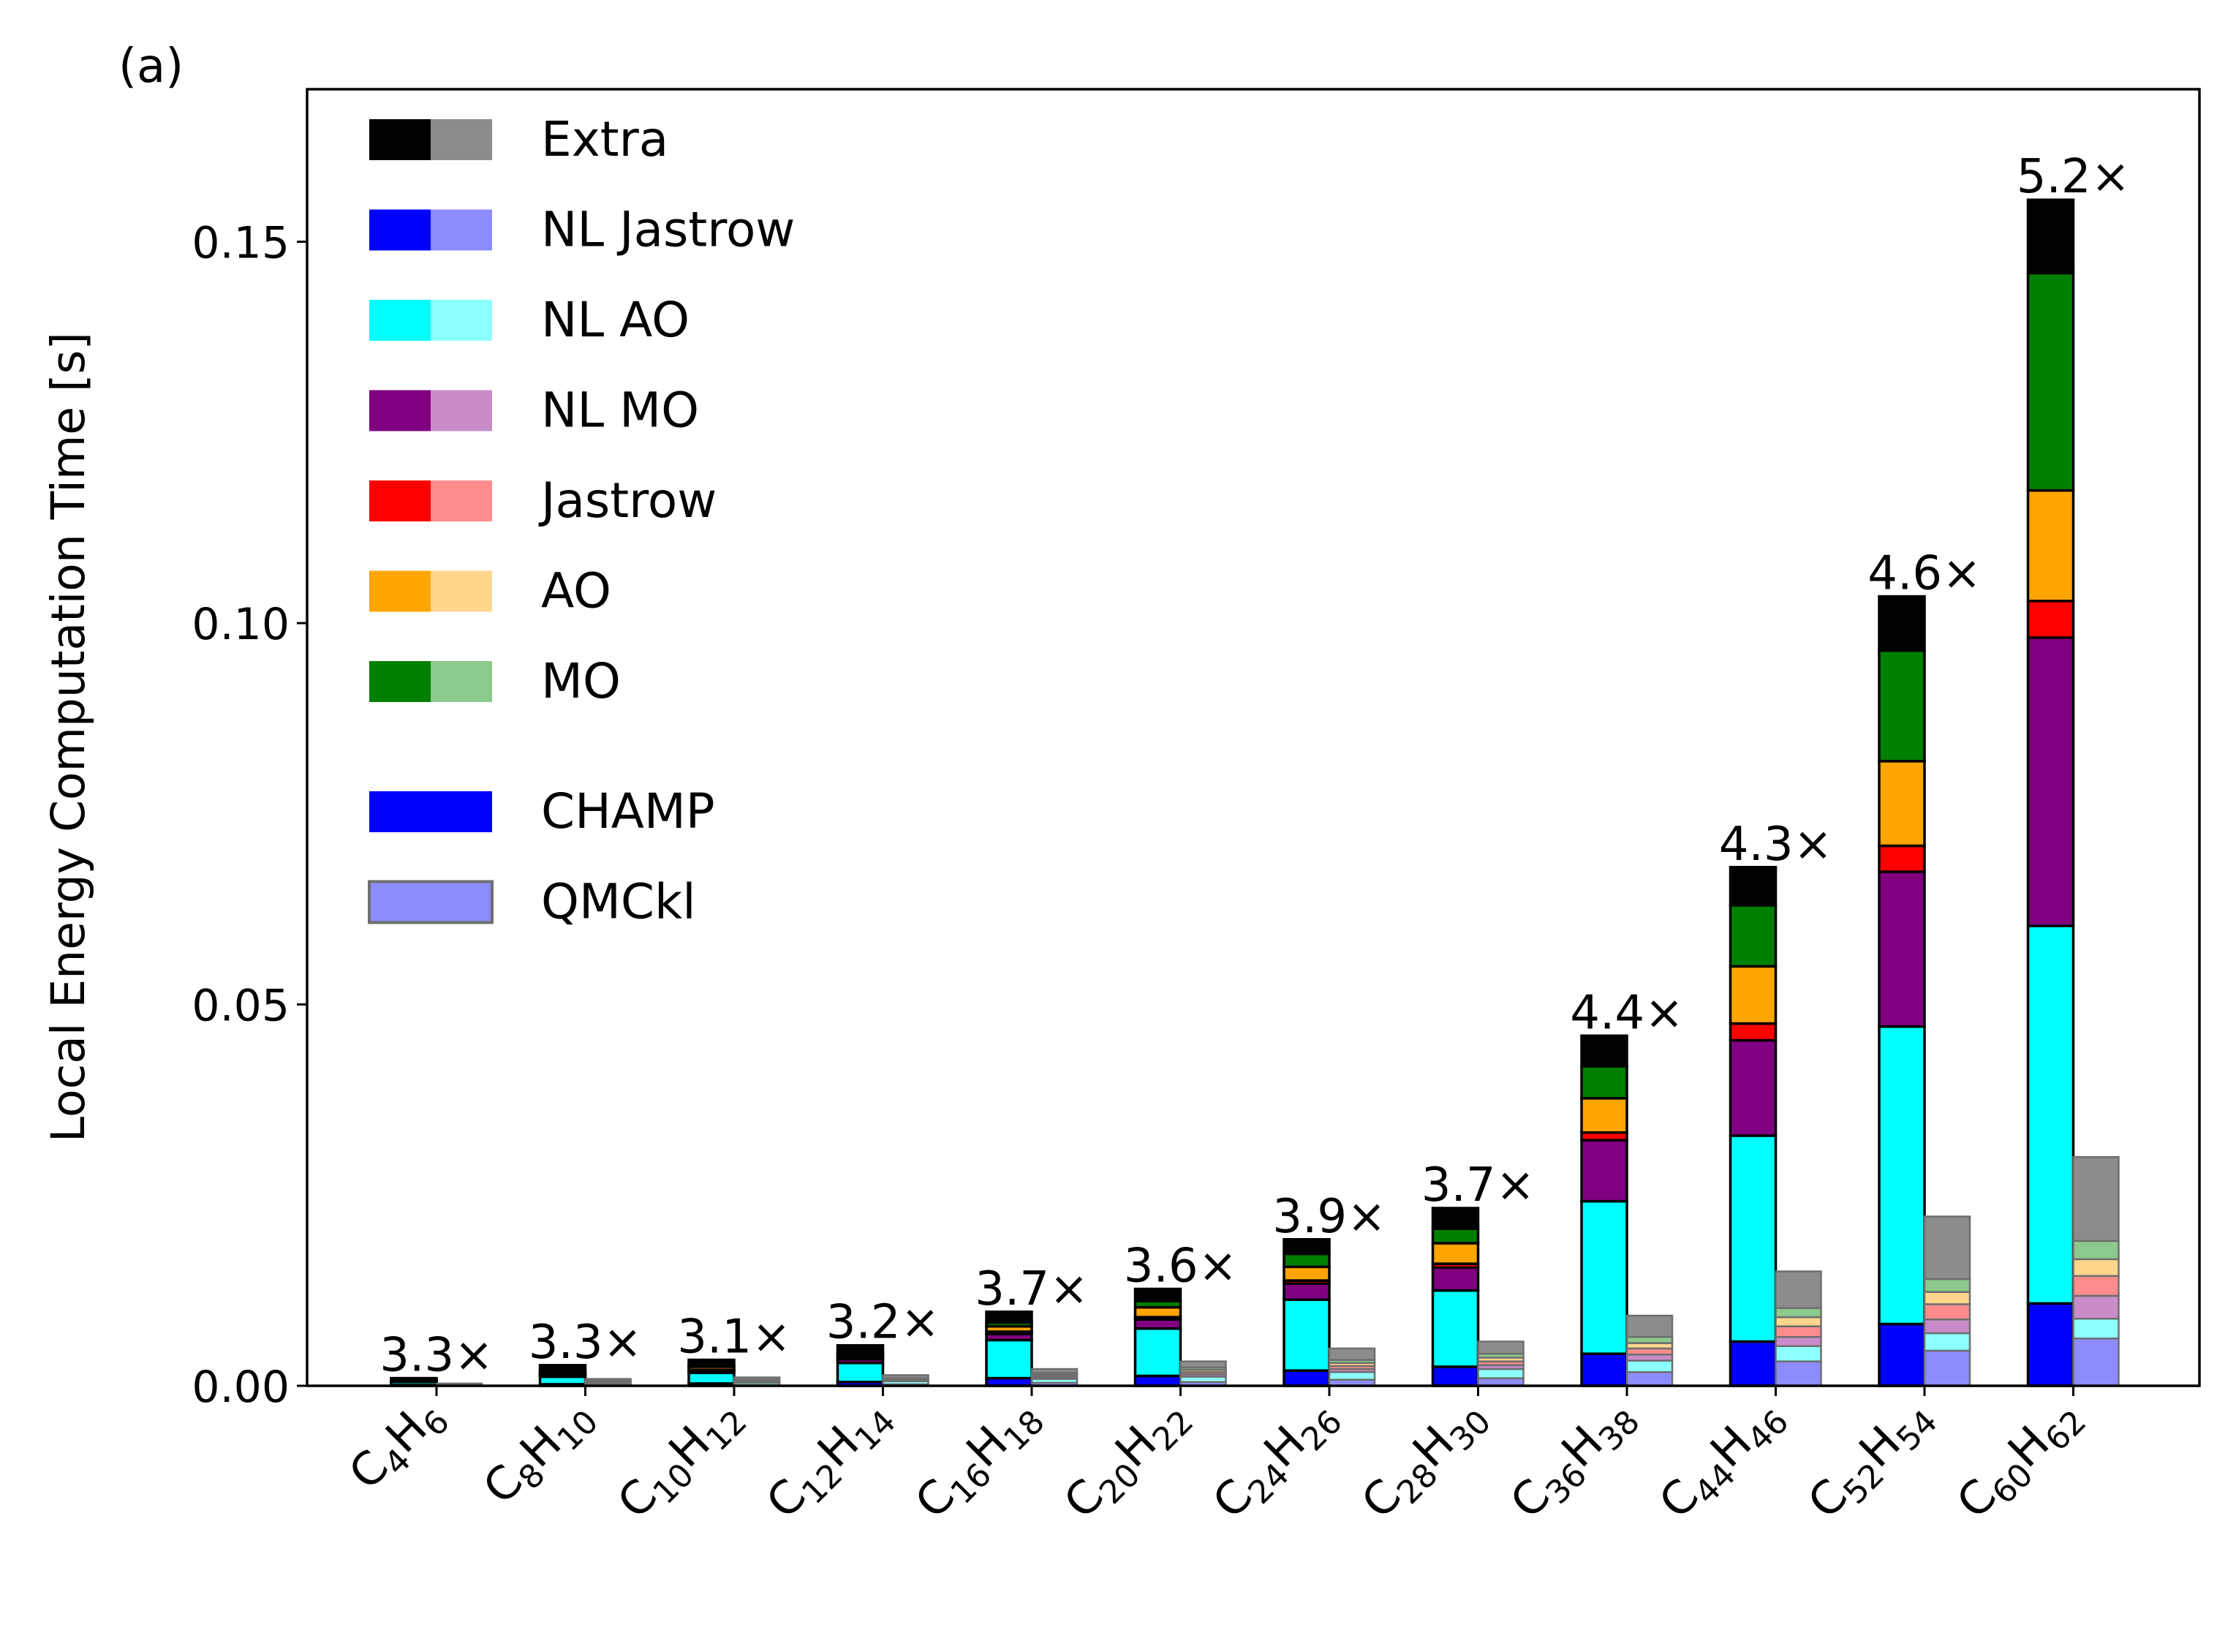 The width and height of the screenshot is (2236, 1652). I want to click on x-tick-label: C16H18, so click(977, 1460).